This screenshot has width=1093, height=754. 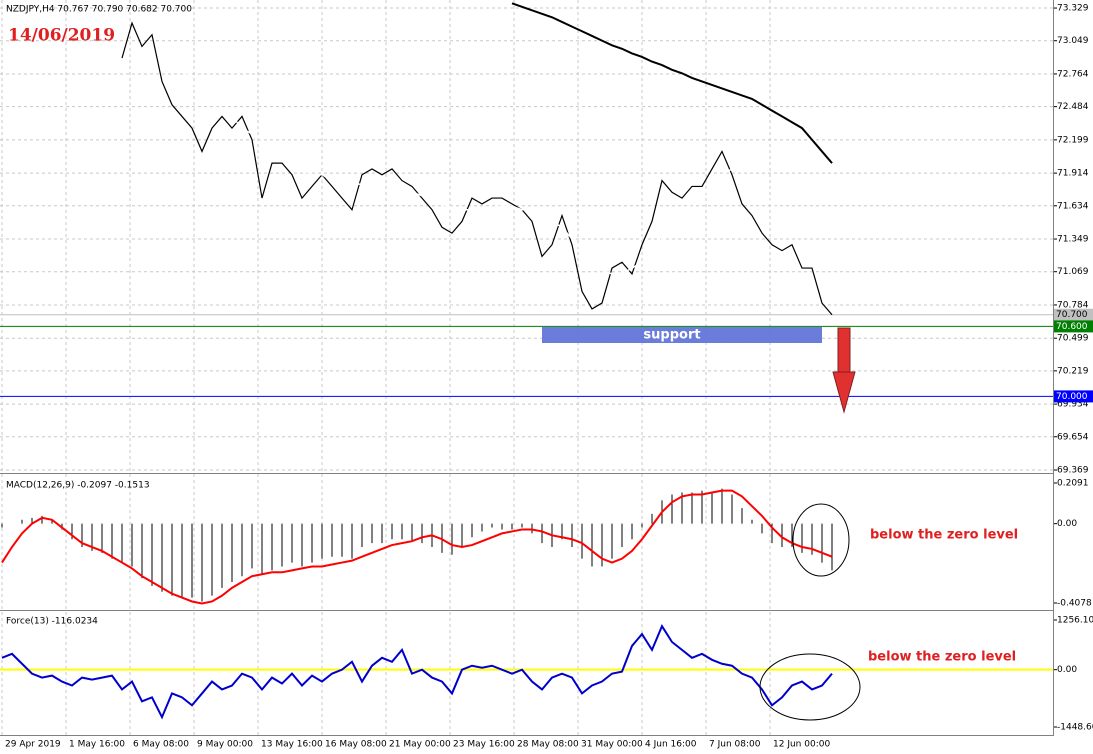 What do you see at coordinates (1073, 41) in the screenshot?
I see `y-tick-label: 73.049` at bounding box center [1073, 41].